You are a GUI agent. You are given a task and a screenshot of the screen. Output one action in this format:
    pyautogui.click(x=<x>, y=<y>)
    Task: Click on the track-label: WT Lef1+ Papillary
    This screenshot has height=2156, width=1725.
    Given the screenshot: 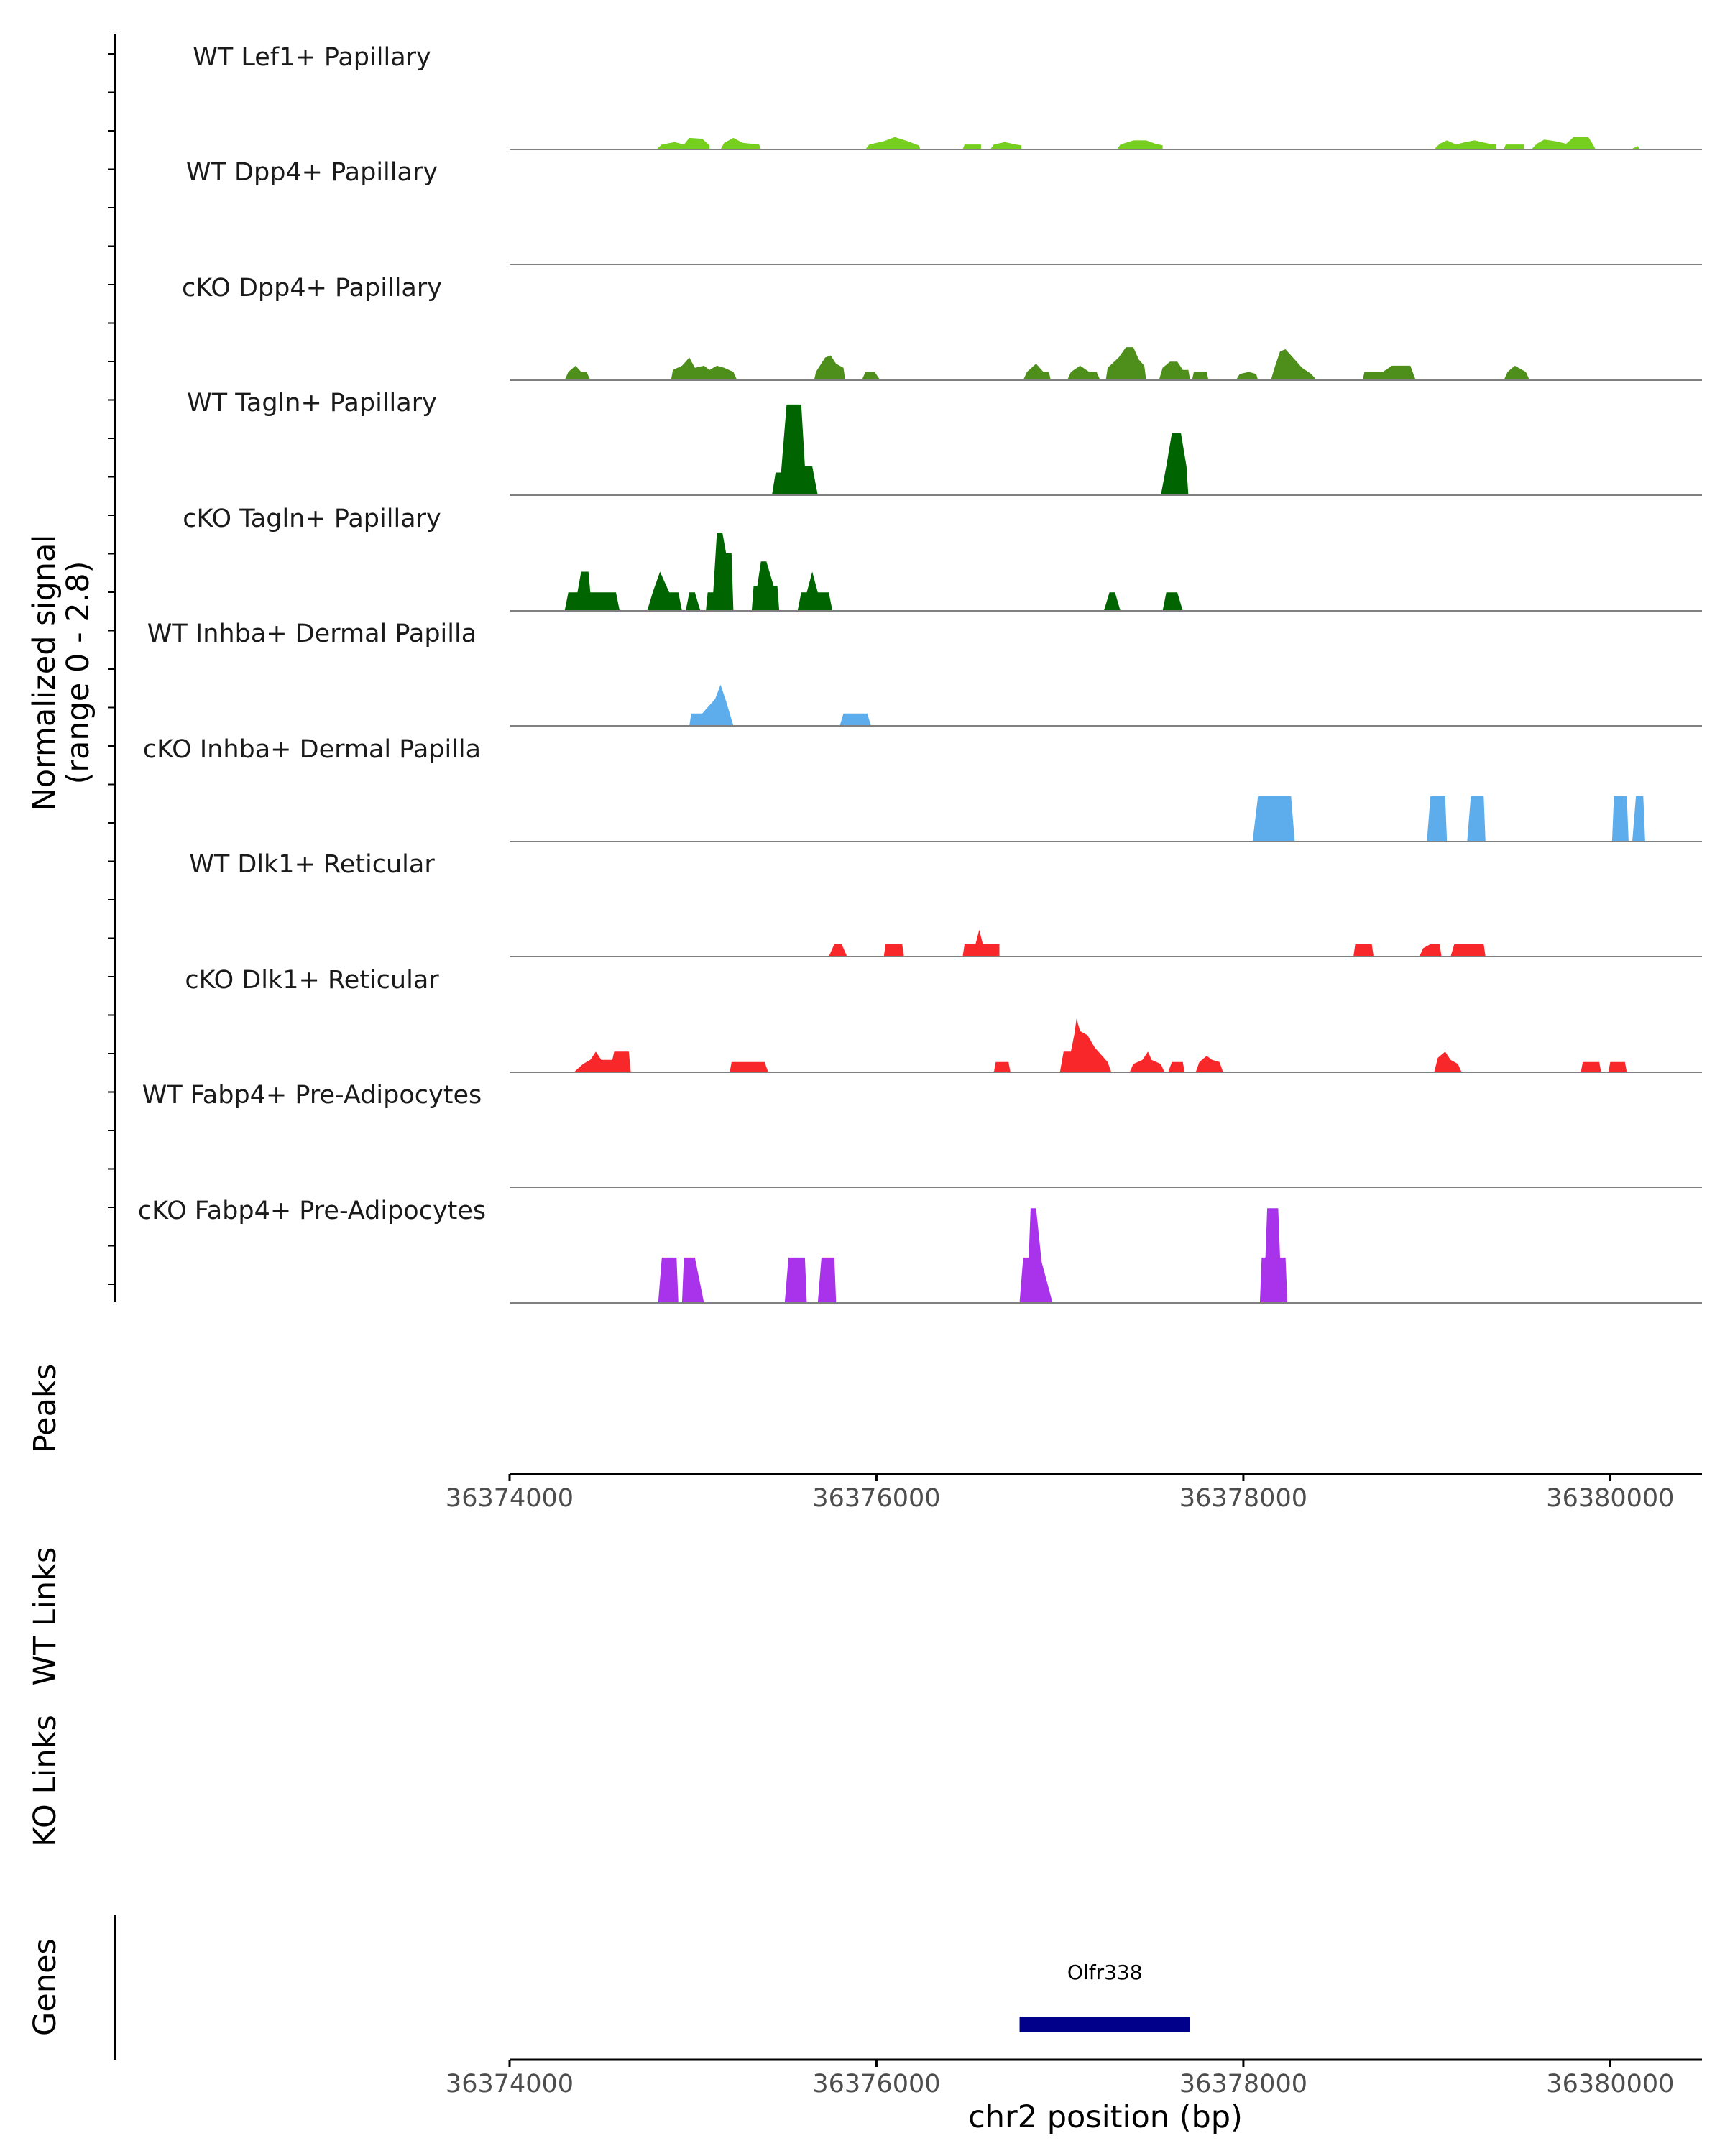 What is the action you would take?
    pyautogui.click(x=312, y=58)
    